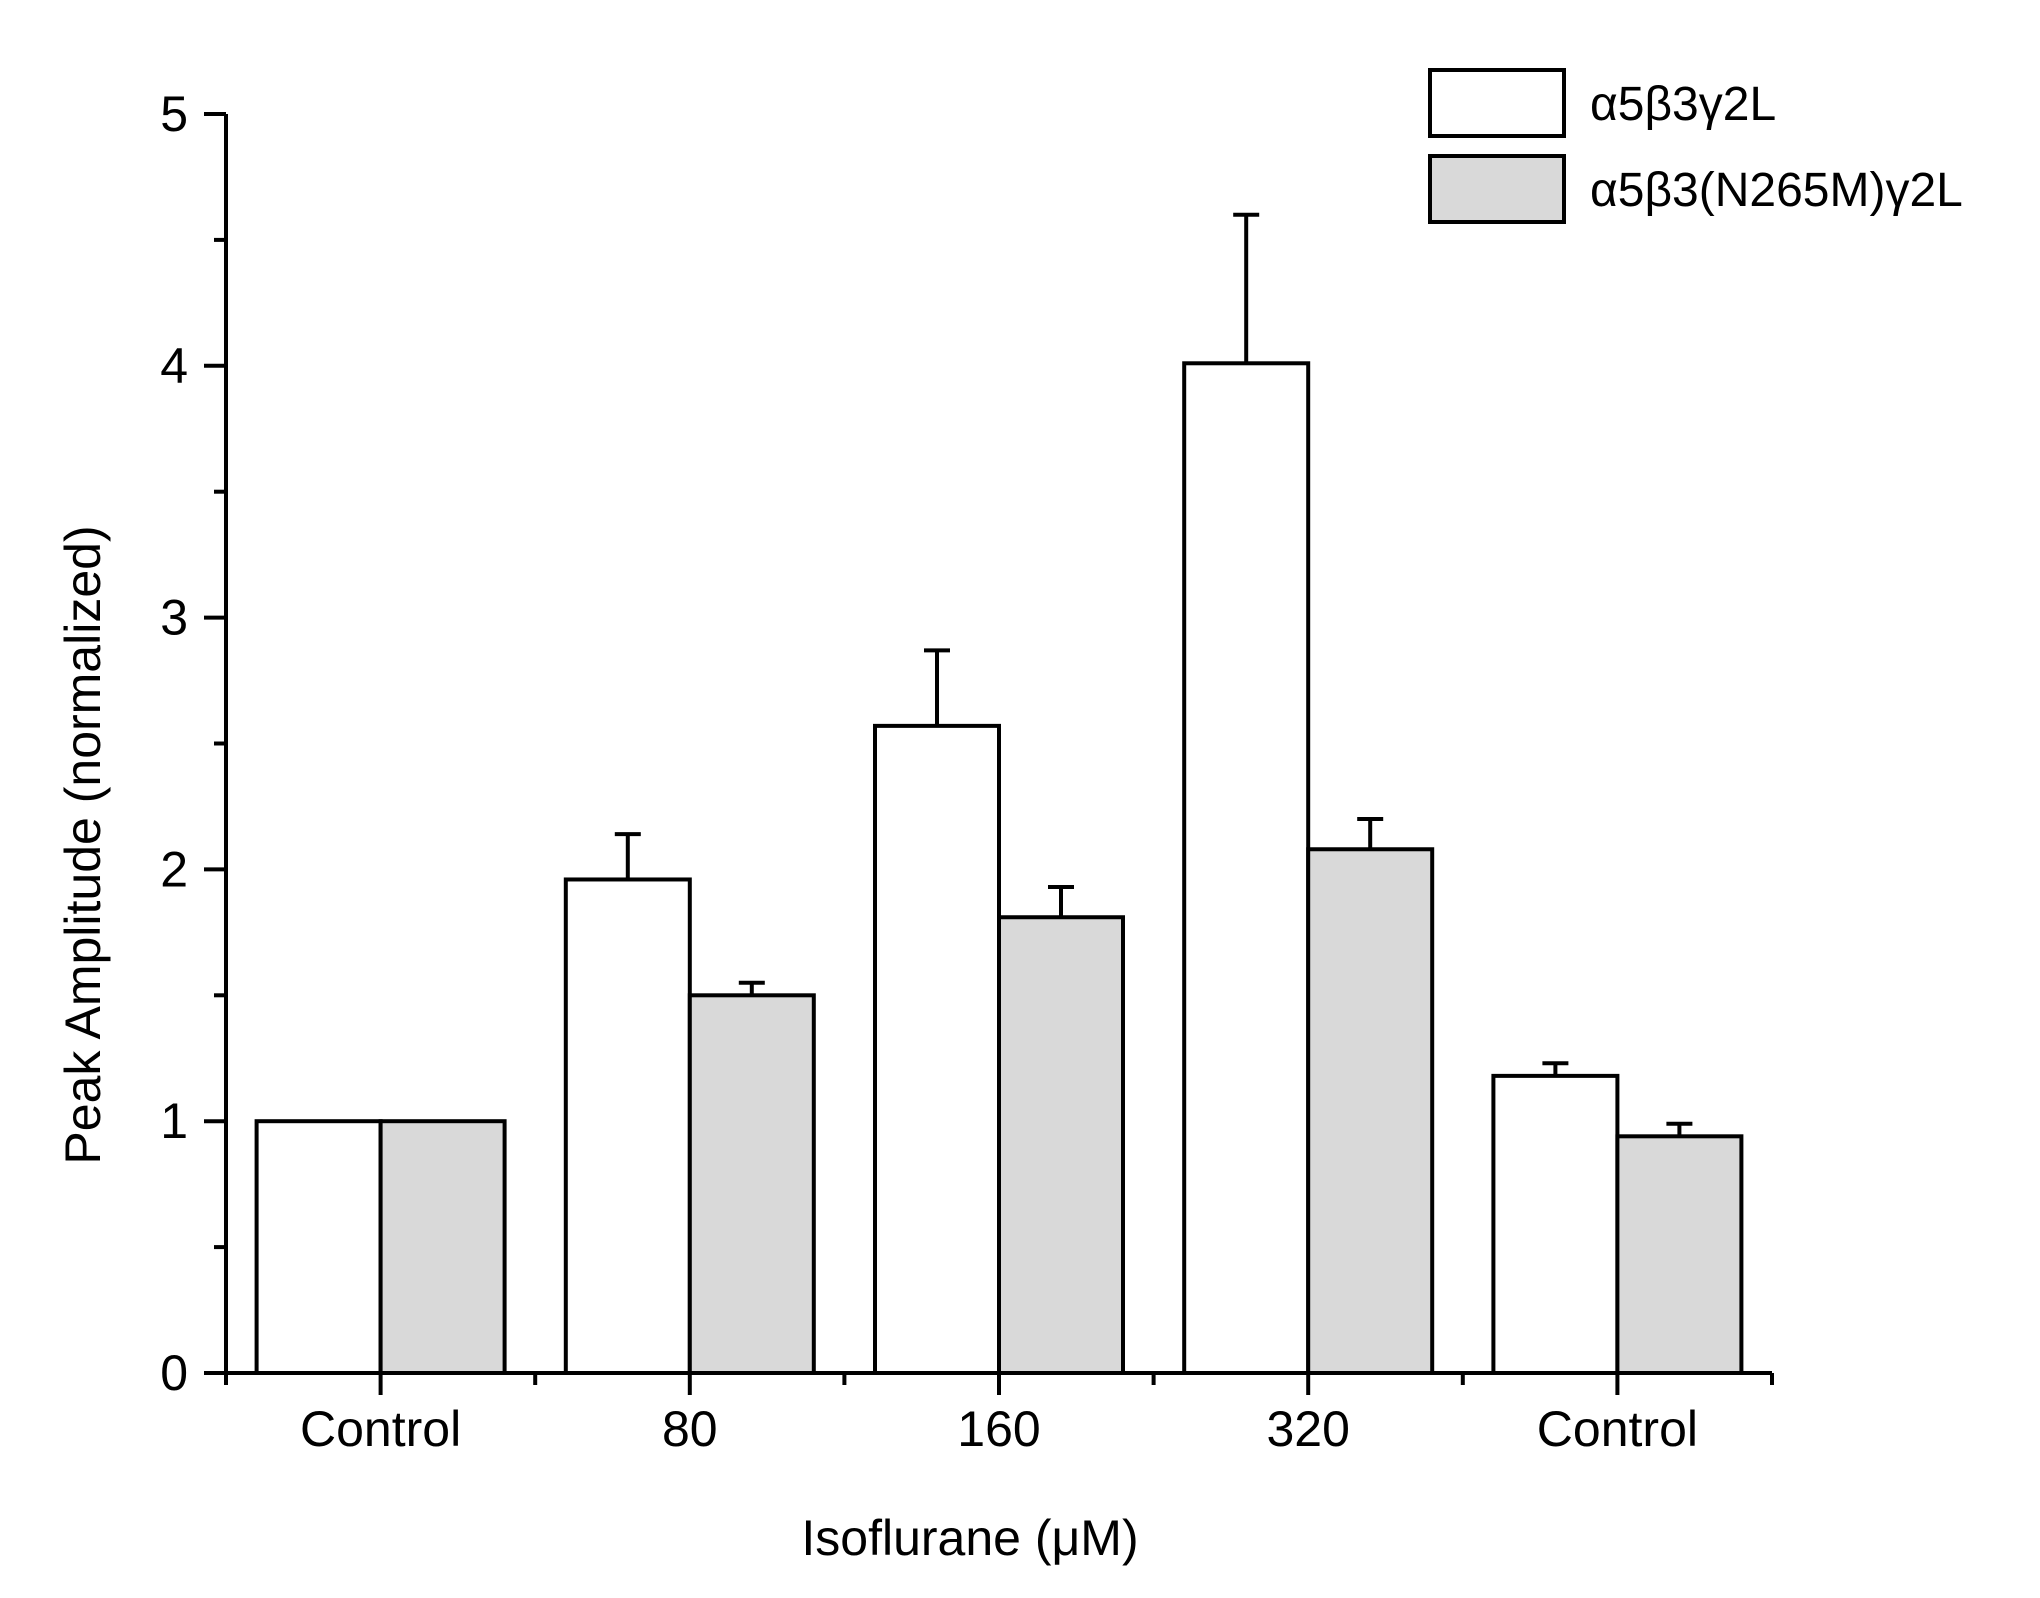 The width and height of the screenshot is (2040, 1598). What do you see at coordinates (83, 844) in the screenshot?
I see `y-axis-title: Peak Amplitude (normalized)` at bounding box center [83, 844].